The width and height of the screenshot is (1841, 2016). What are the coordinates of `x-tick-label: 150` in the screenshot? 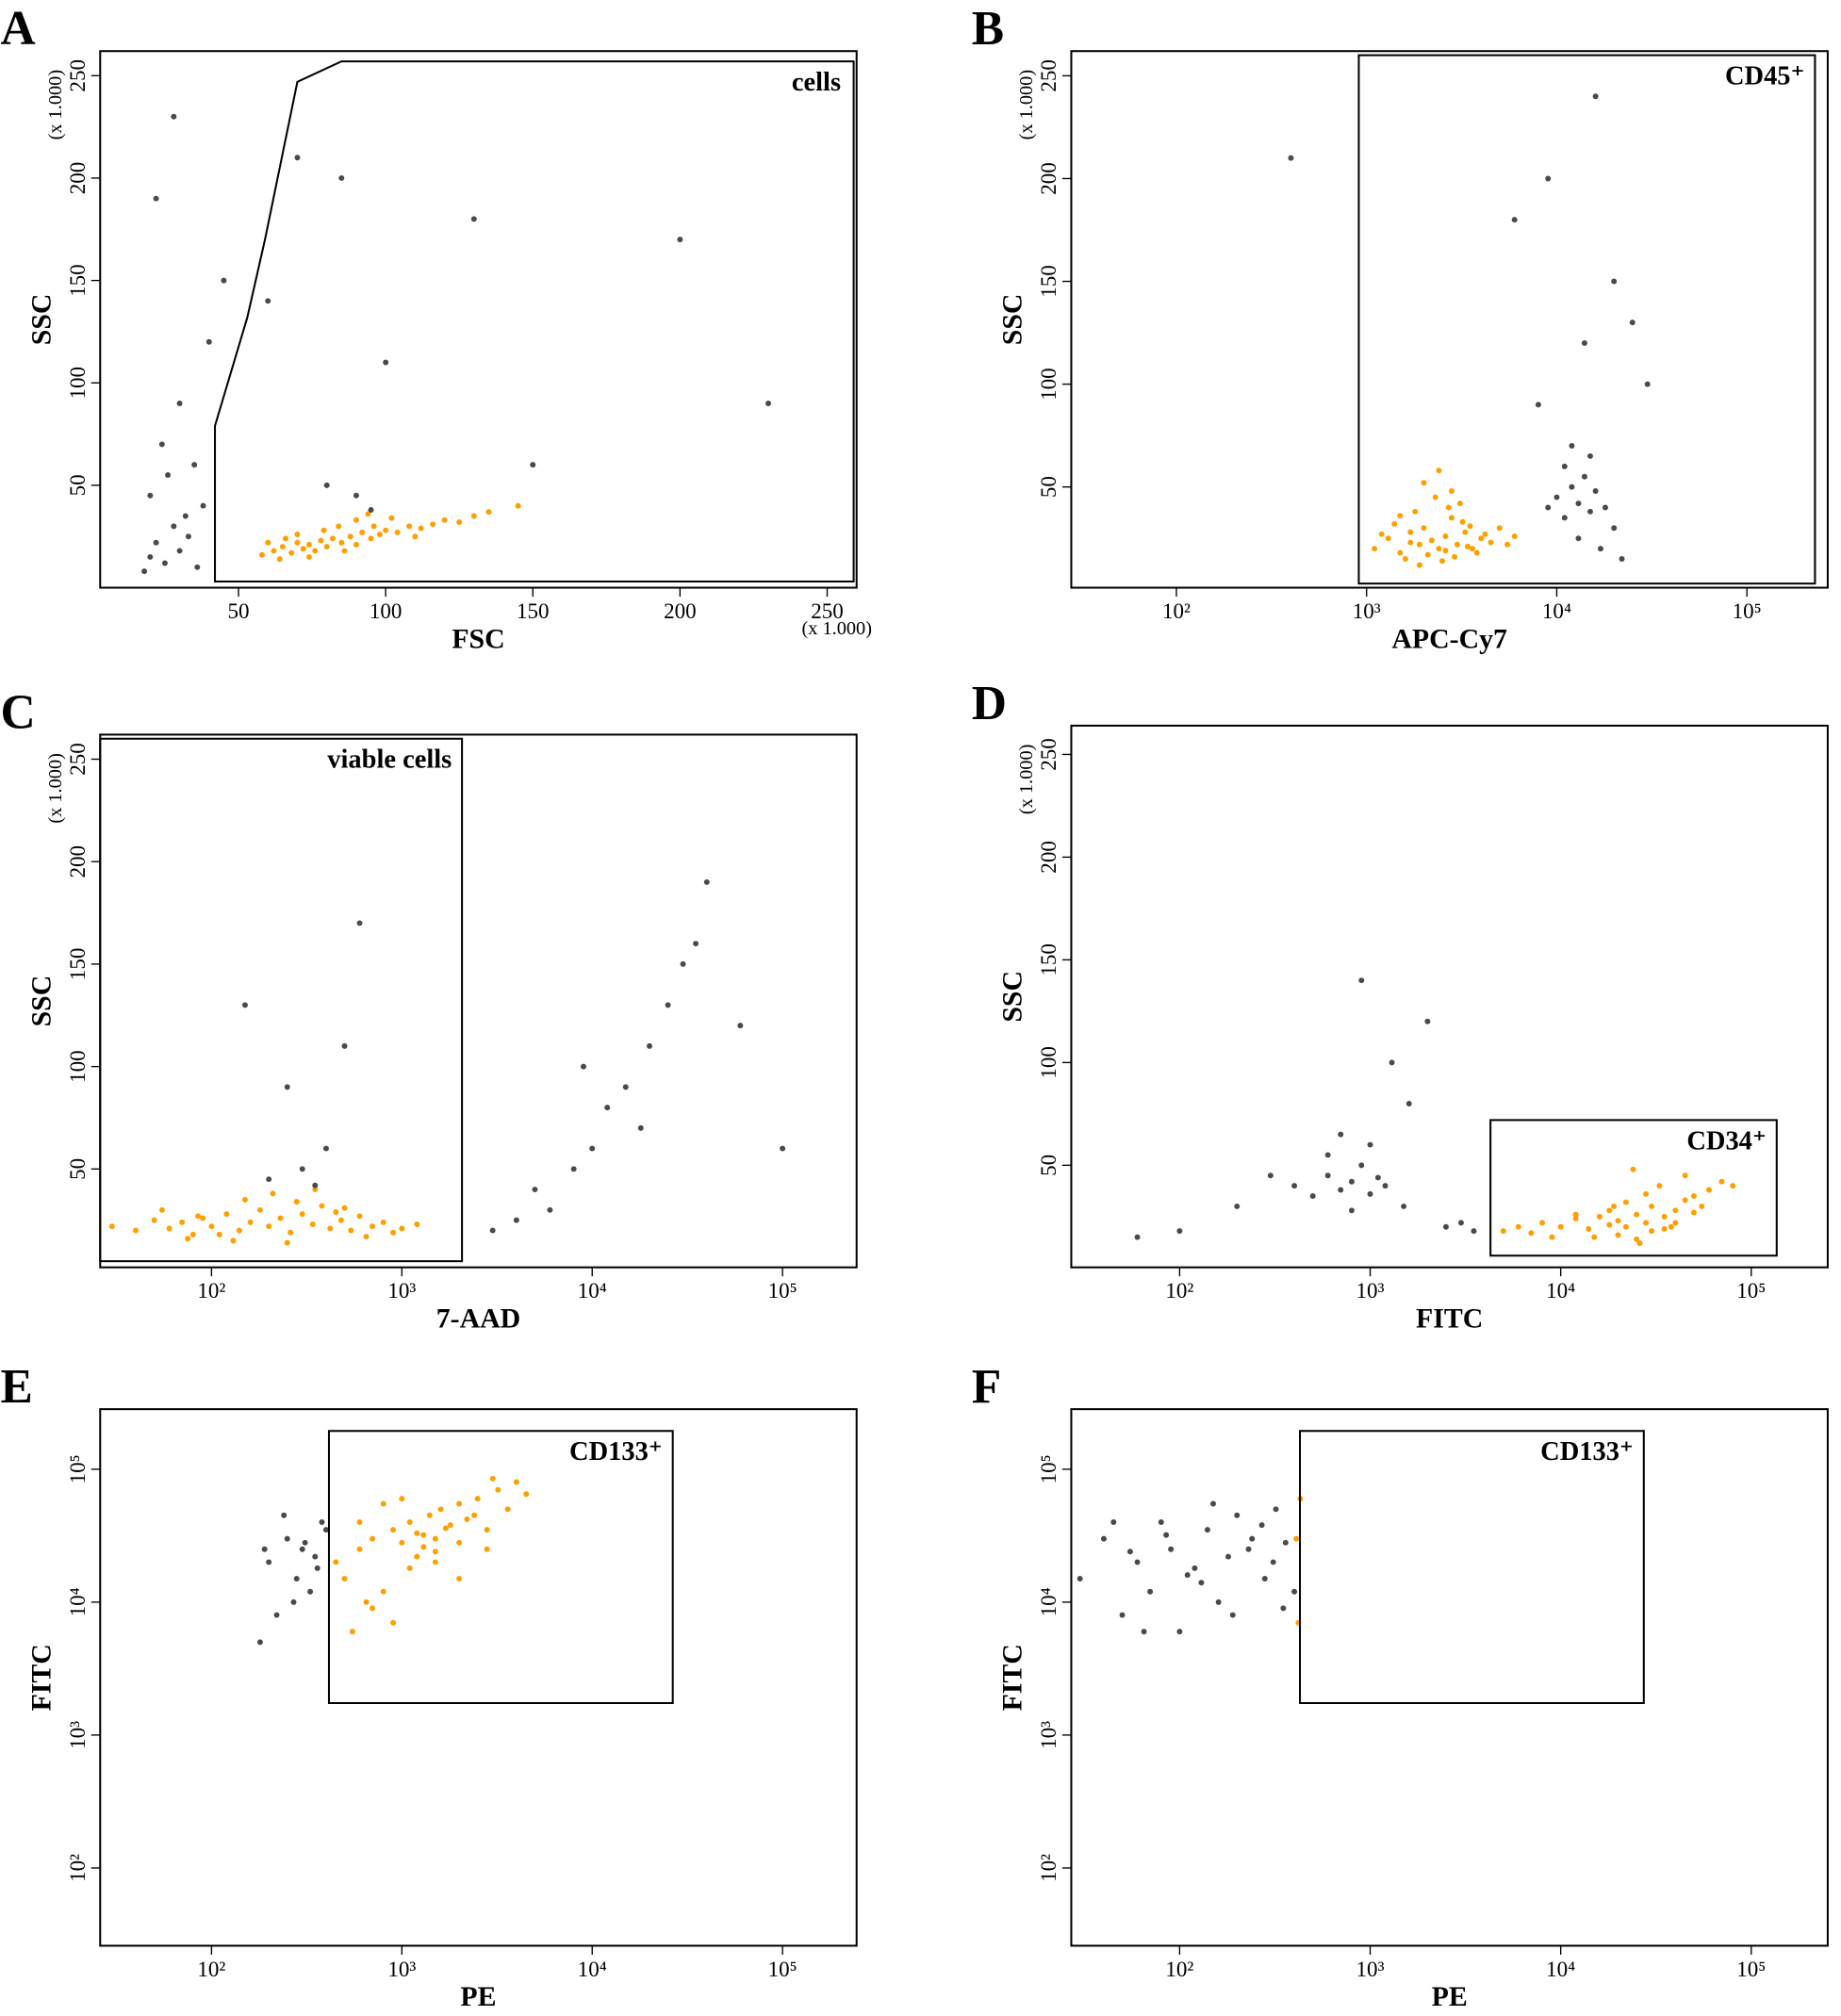 It's located at (534, 610).